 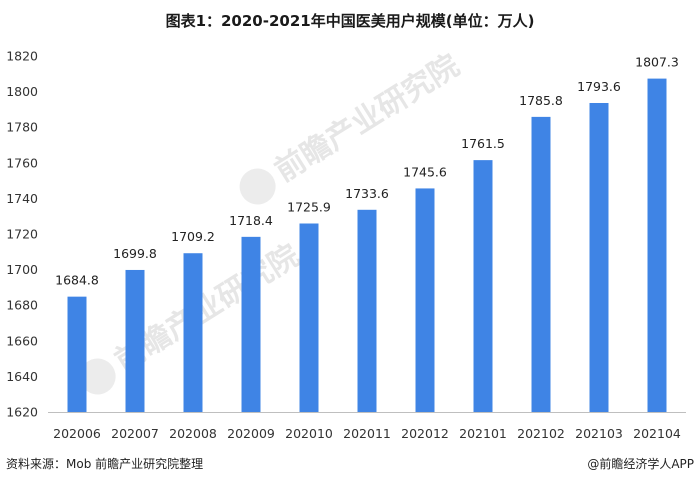 I want to click on y-tick-label: 1740, so click(x=22, y=198).